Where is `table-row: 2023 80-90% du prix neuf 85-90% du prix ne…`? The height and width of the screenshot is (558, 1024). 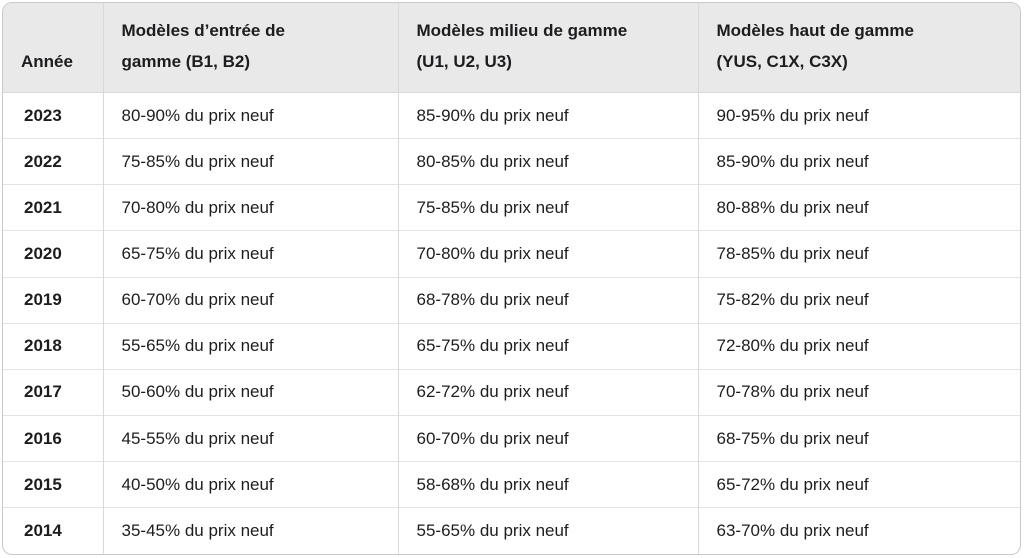
table-row: 2023 80-90% du prix neuf 85-90% du prix ne… is located at coordinates (511, 115).